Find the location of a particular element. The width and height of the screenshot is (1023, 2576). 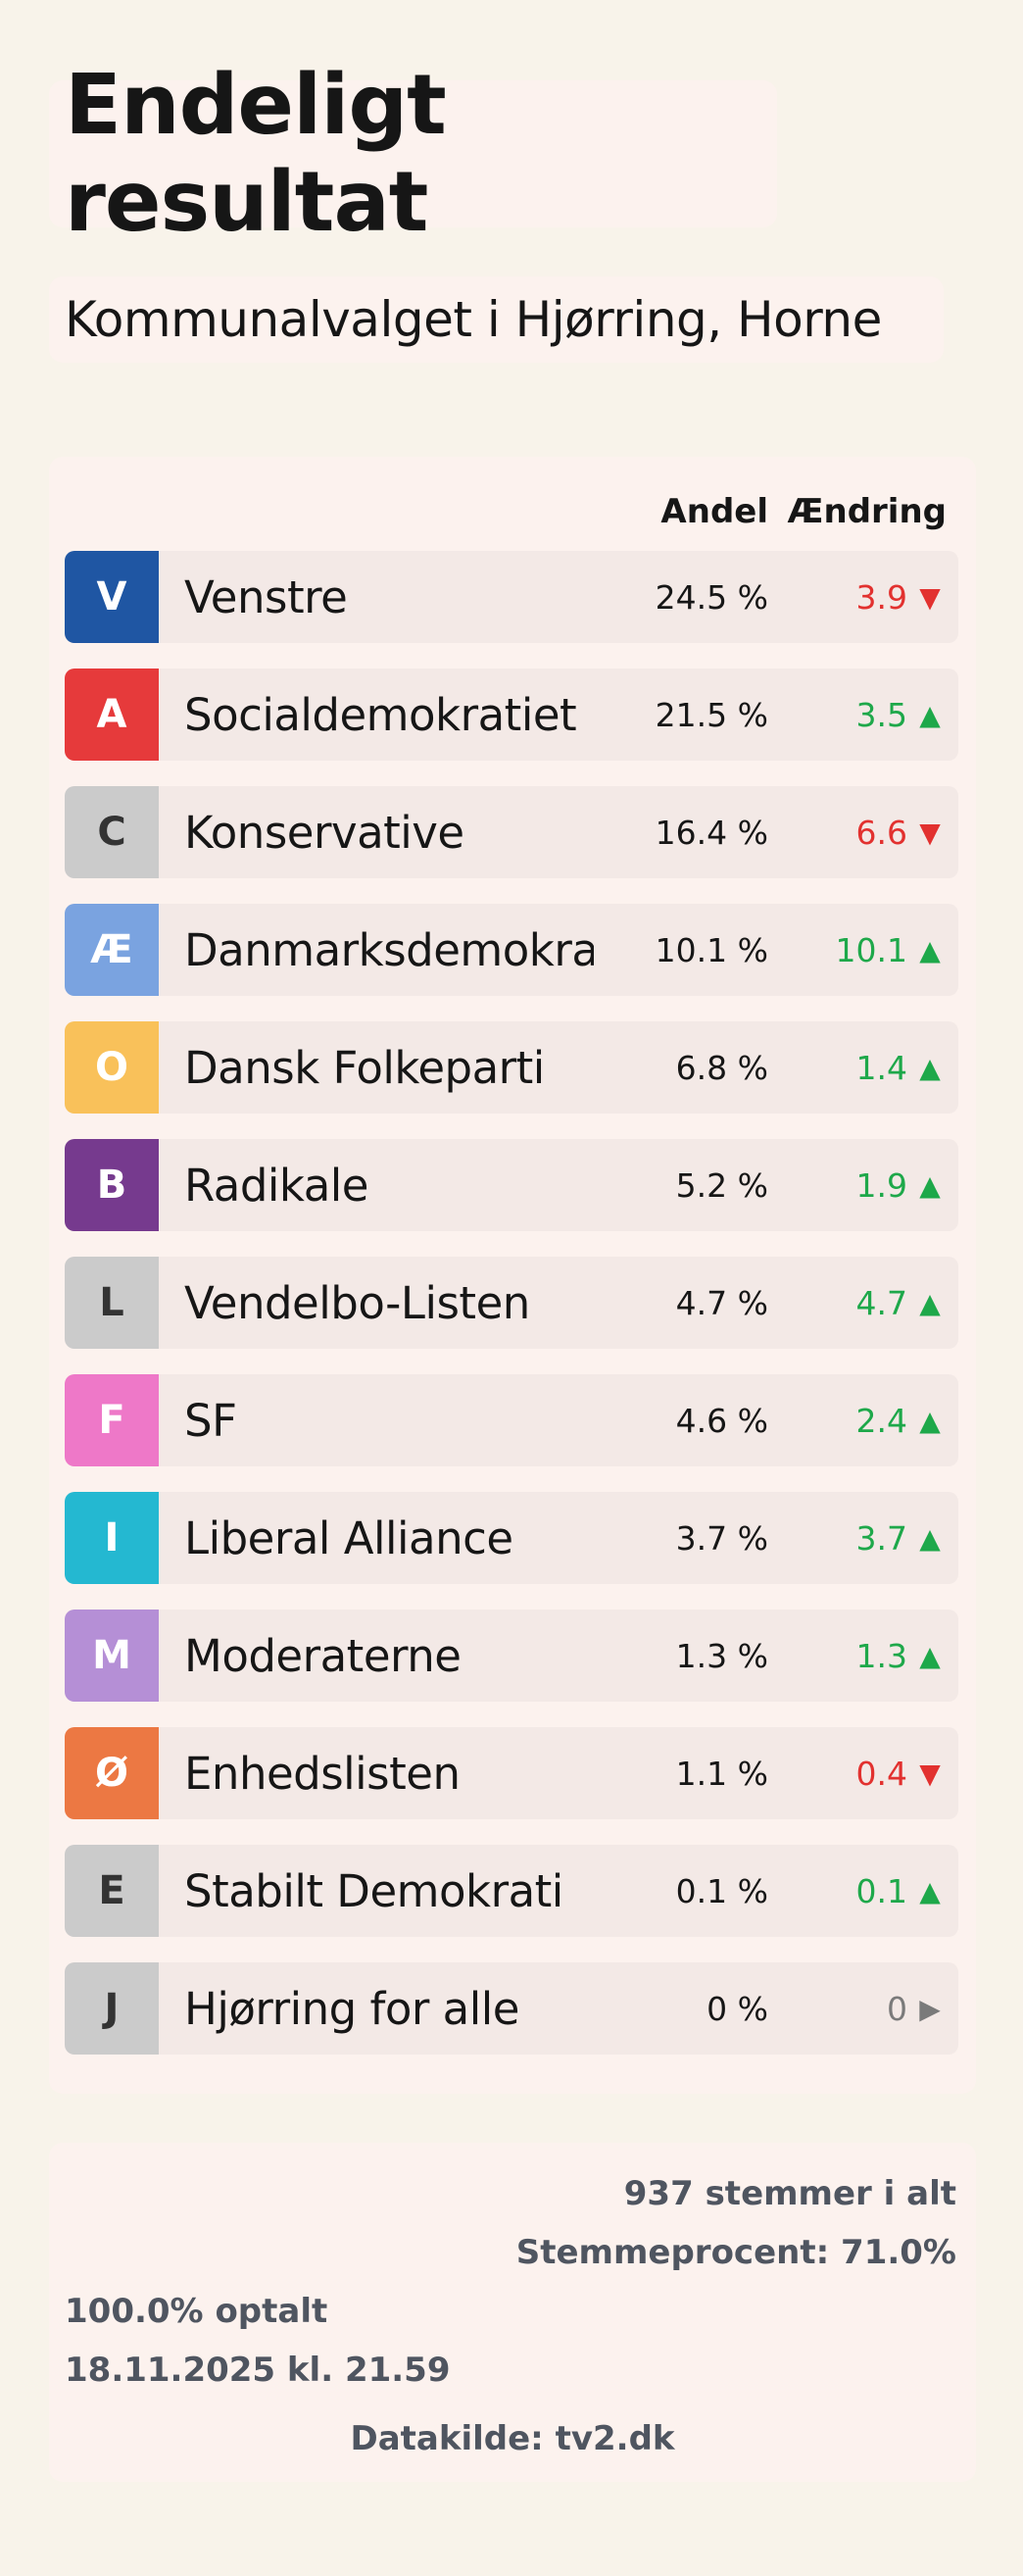

party-letter-badge: L is located at coordinates (112, 1303).